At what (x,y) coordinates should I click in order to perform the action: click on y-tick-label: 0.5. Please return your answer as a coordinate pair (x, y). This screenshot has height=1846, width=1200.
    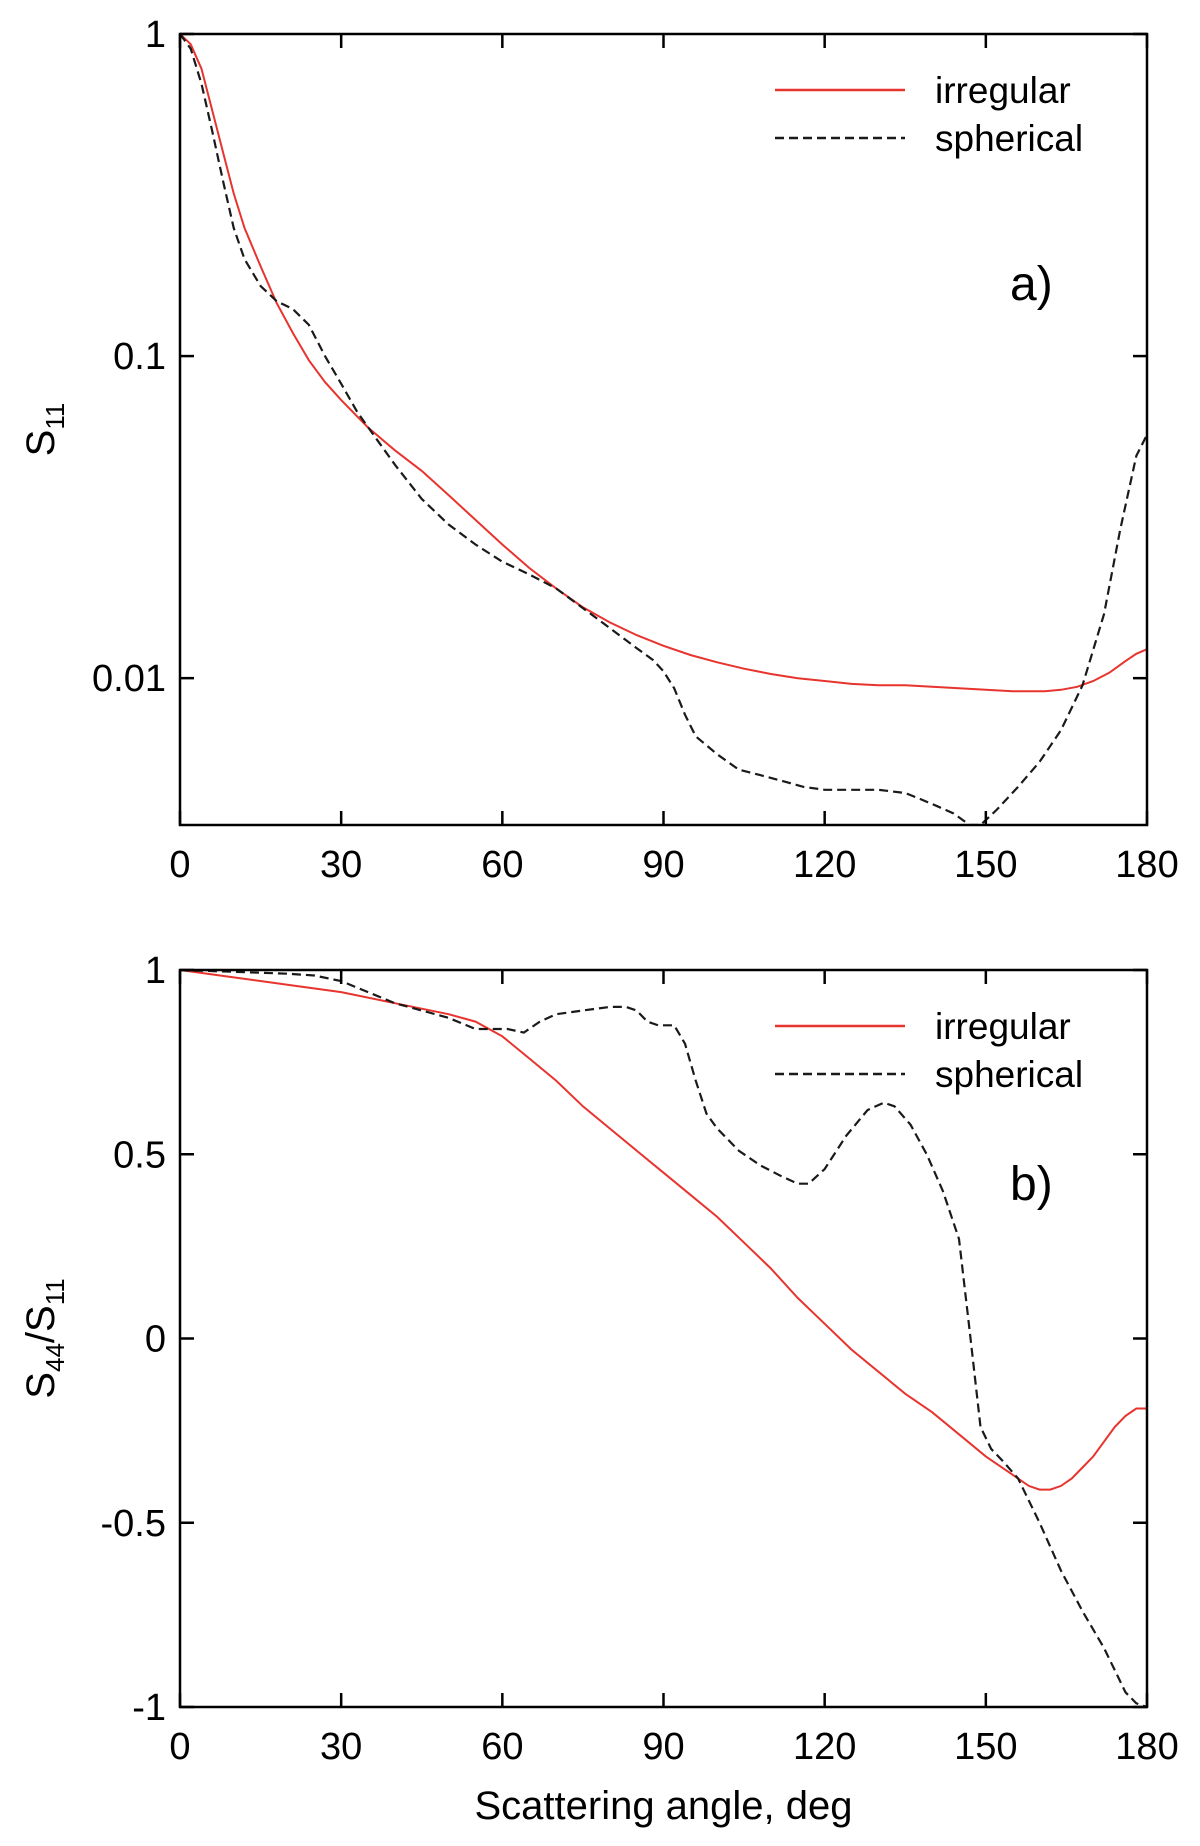
    Looking at the image, I should click on (139, 1155).